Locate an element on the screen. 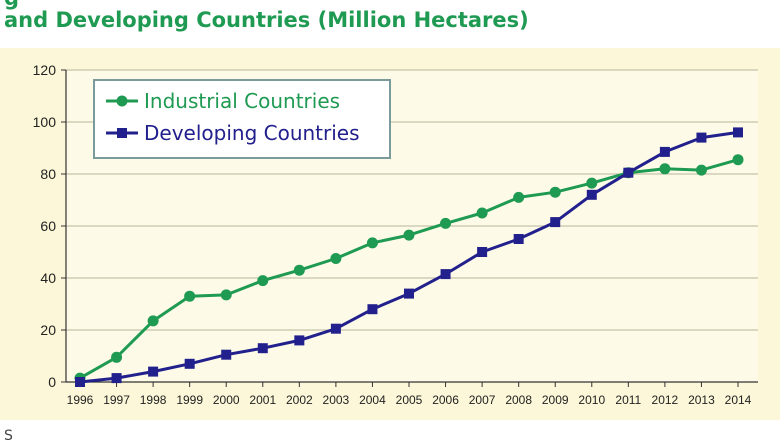 This screenshot has height=444, width=780. x-tick-label: 2004 is located at coordinates (372, 400).